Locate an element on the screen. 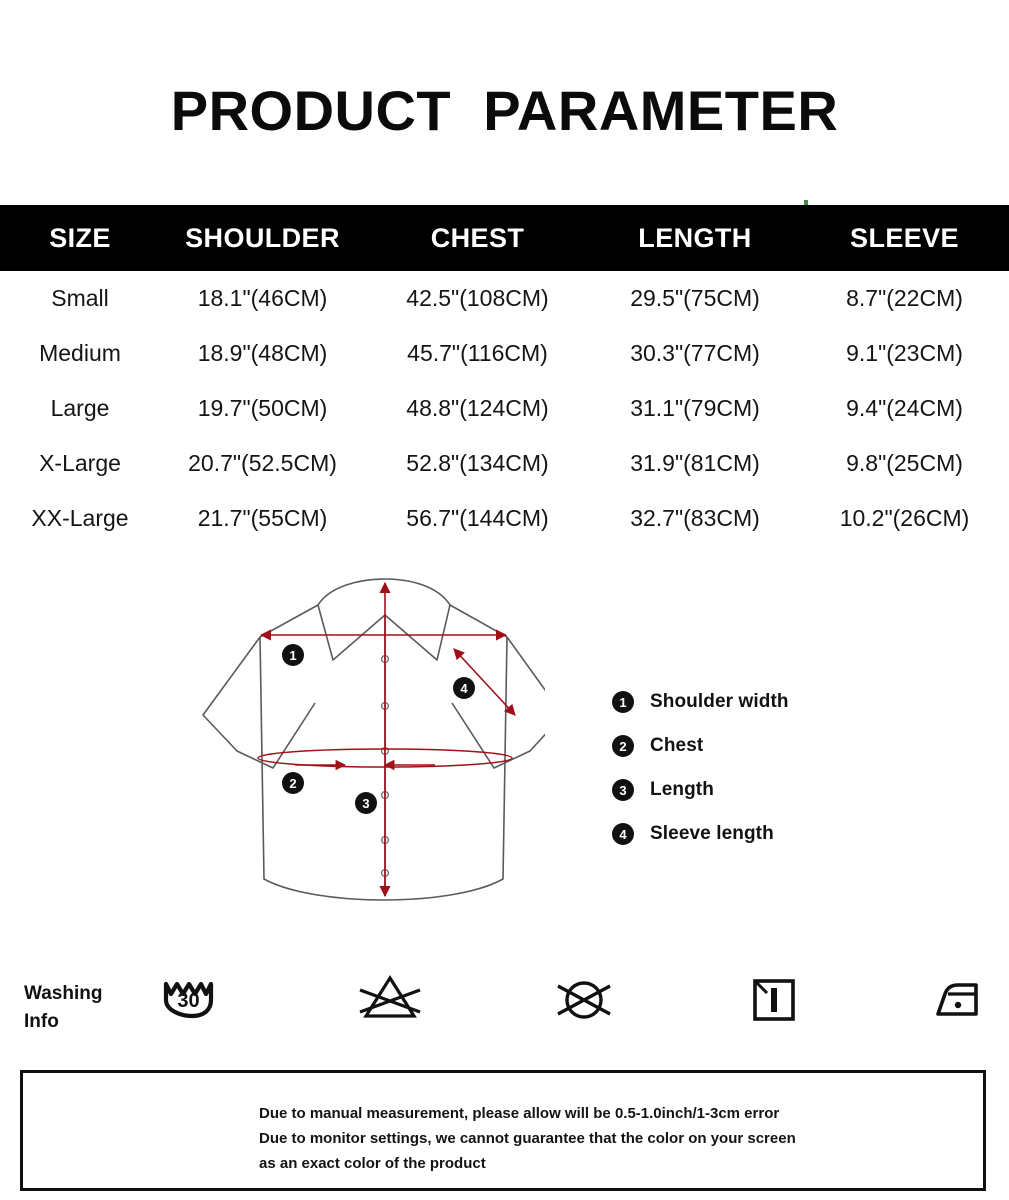  right-sleeve-path is located at coordinates (507, 702).